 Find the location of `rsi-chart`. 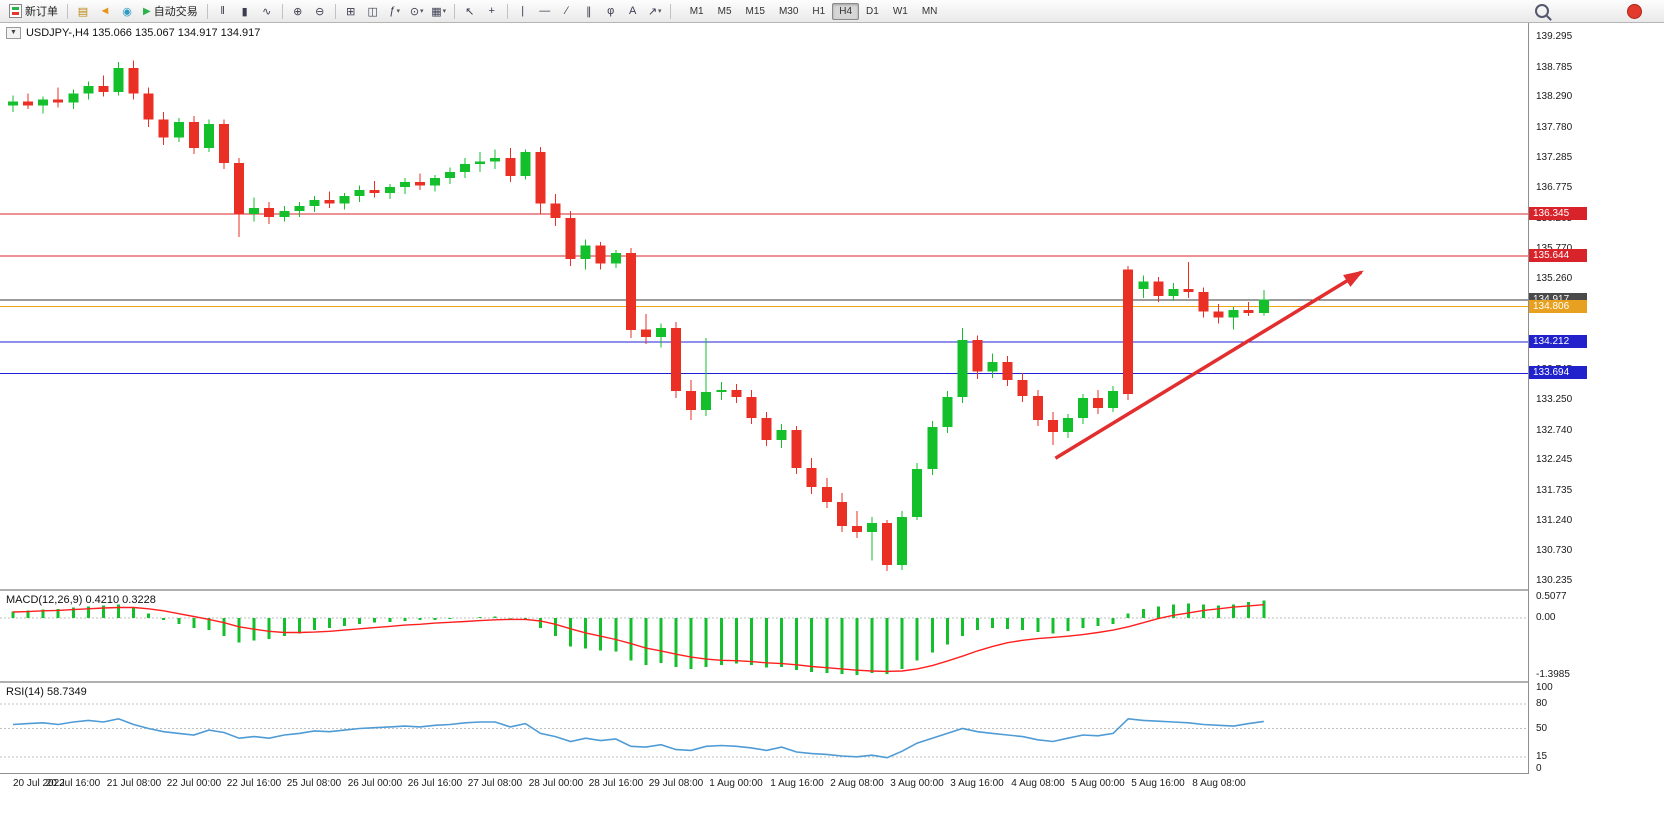

rsi-chart is located at coordinates (764, 728).